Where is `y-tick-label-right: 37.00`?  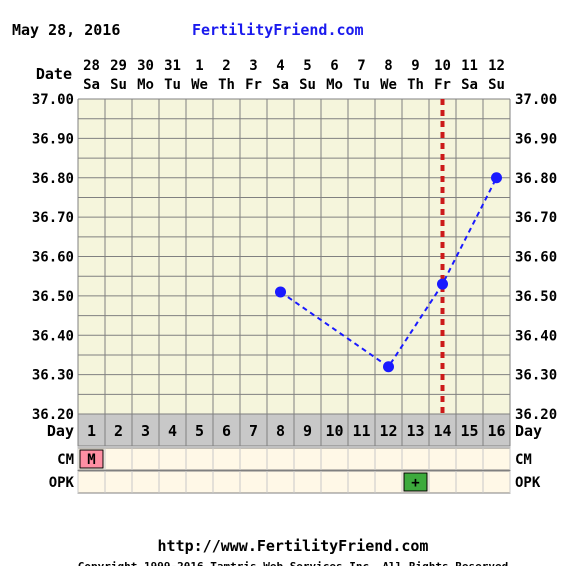
y-tick-label-right: 37.00 is located at coordinates (536, 100).